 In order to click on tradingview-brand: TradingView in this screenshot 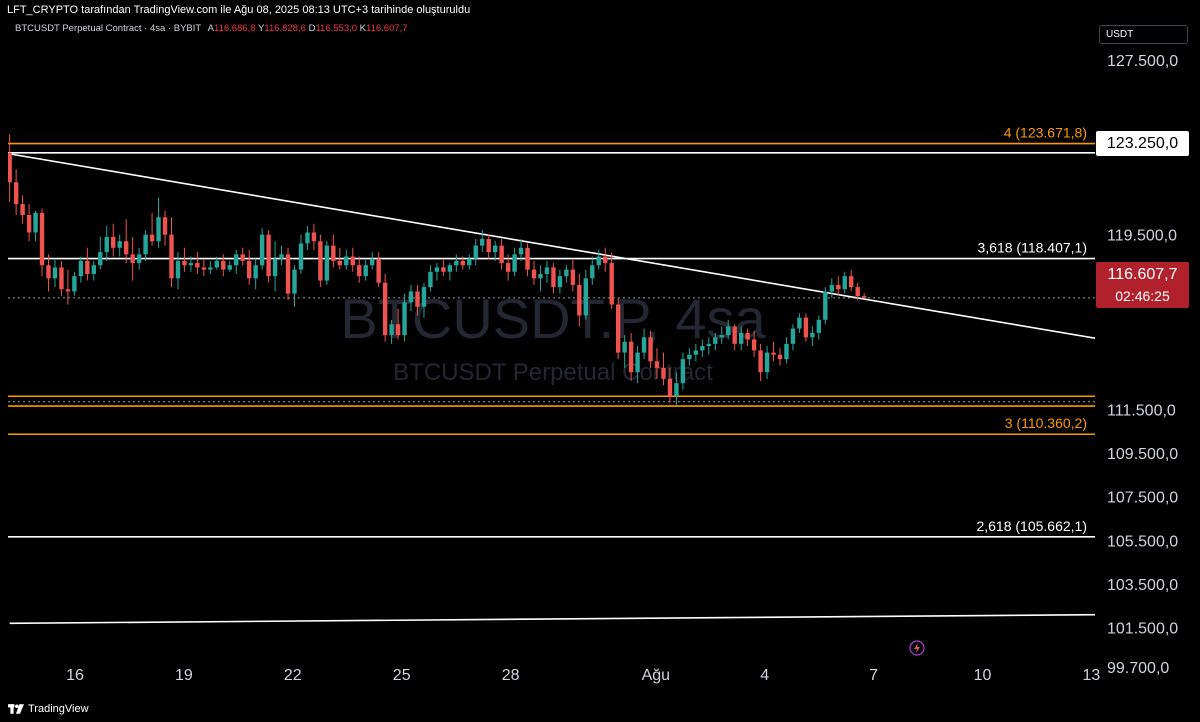, I will do `click(58, 709)`.